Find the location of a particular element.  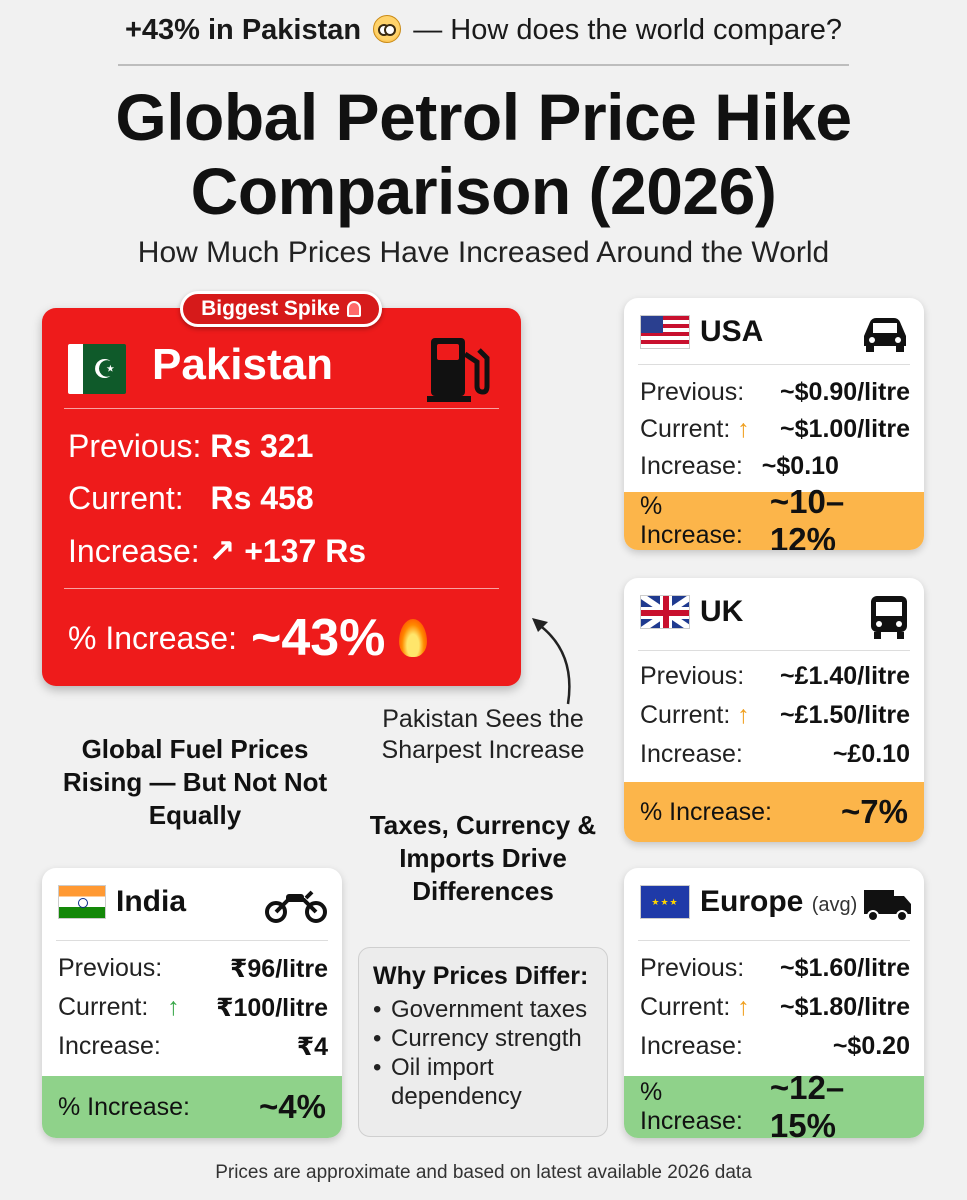

uk-previous-label: Previous: is located at coordinates (692, 676).